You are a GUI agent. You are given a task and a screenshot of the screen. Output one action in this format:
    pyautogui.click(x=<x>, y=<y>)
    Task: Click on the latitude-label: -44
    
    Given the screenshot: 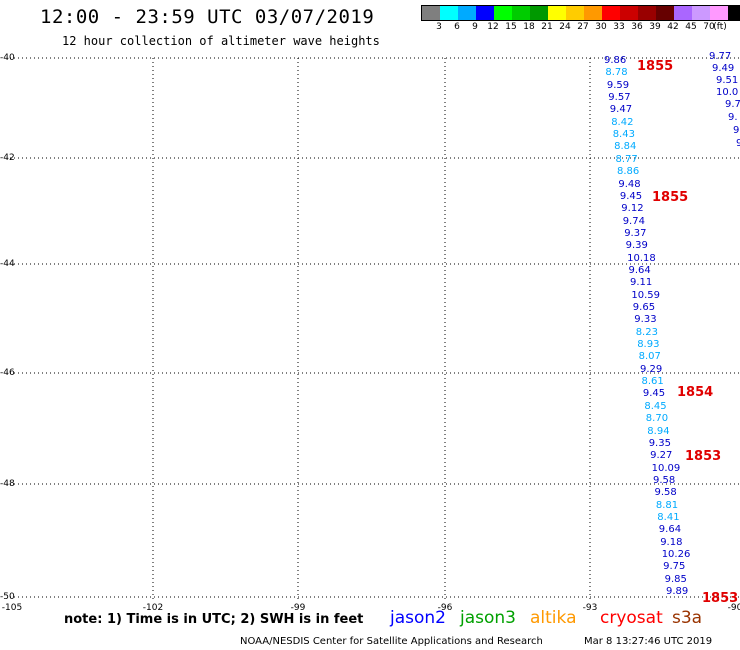 What is the action you would take?
    pyautogui.click(x=7, y=264)
    